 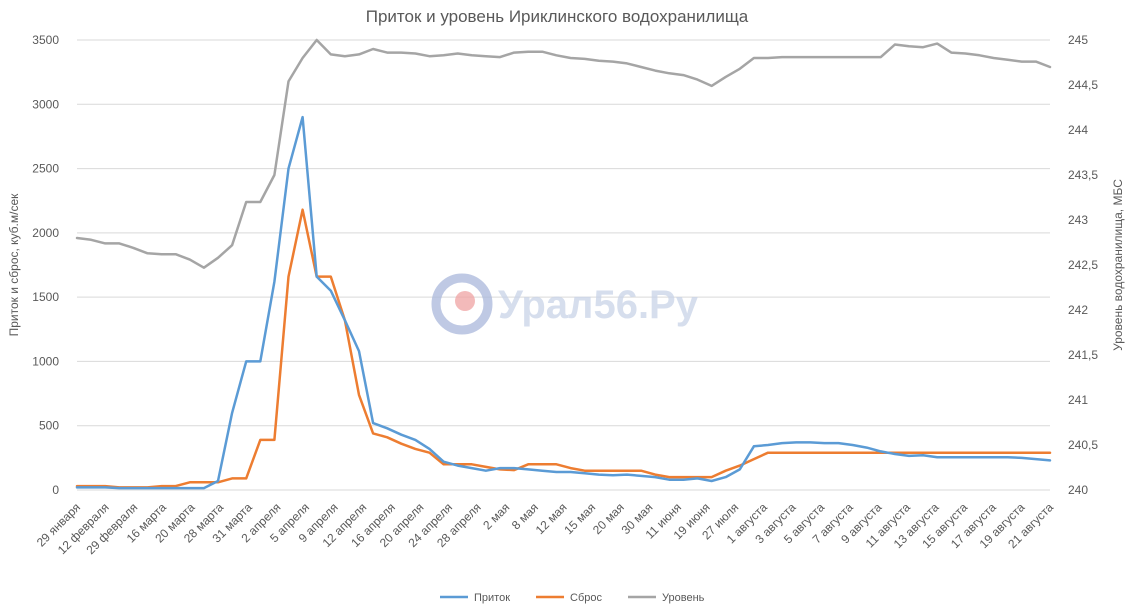 I want to click on y-right-tick-label: 243,5, so click(x=1083, y=175).